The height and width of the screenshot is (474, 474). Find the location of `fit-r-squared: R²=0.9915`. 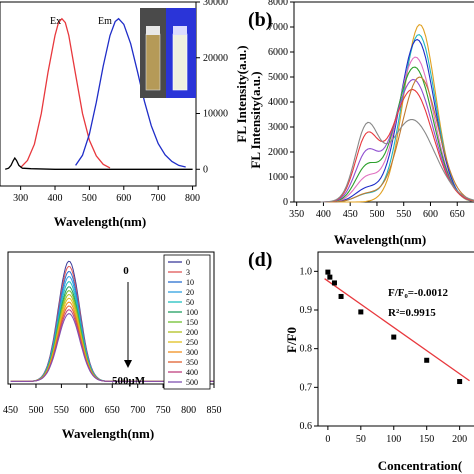

fit-r-squared: R²=0.9915 is located at coordinates (412, 313).